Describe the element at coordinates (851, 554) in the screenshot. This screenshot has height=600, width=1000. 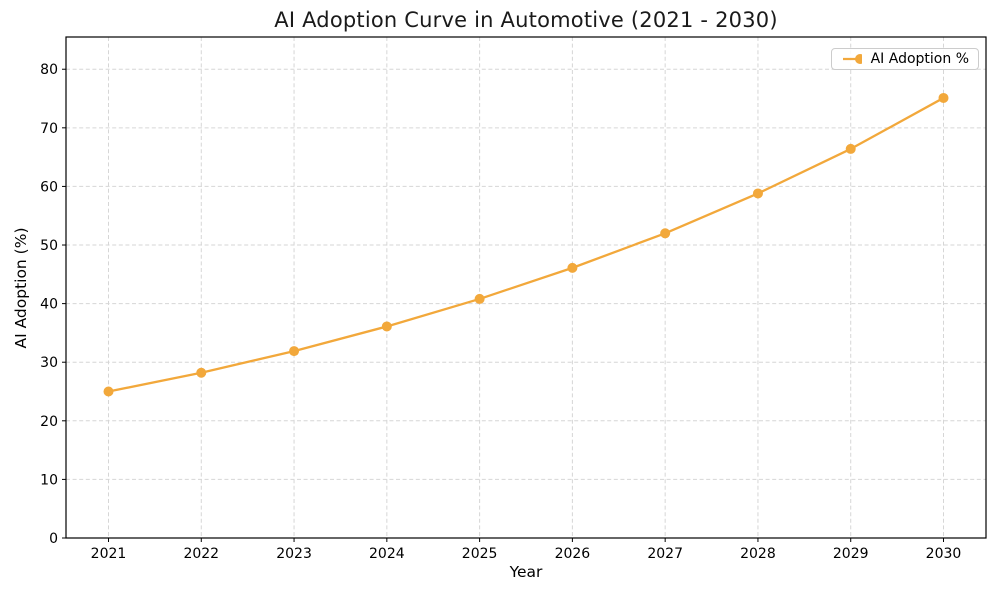
I see `x-tick-label: 2029` at that location.